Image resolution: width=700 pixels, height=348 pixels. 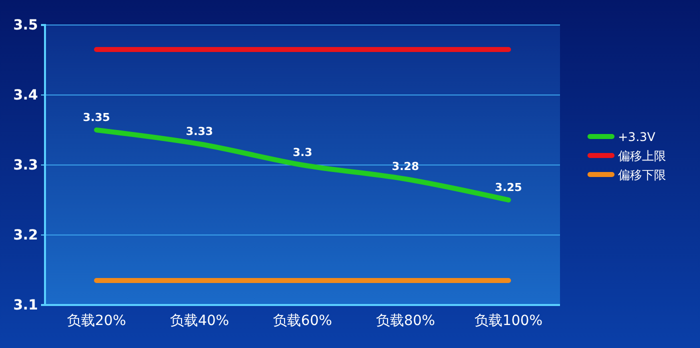 I want to click on x-tick-label: 负载60%, so click(x=302, y=320).